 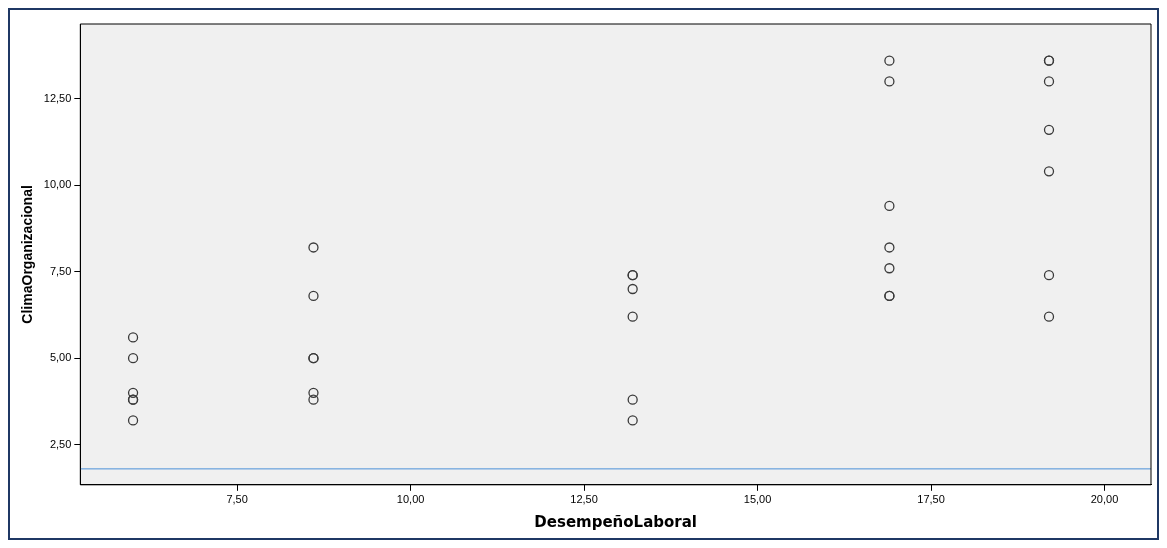 I want to click on x-tick-label: 7,50, so click(x=237, y=499).